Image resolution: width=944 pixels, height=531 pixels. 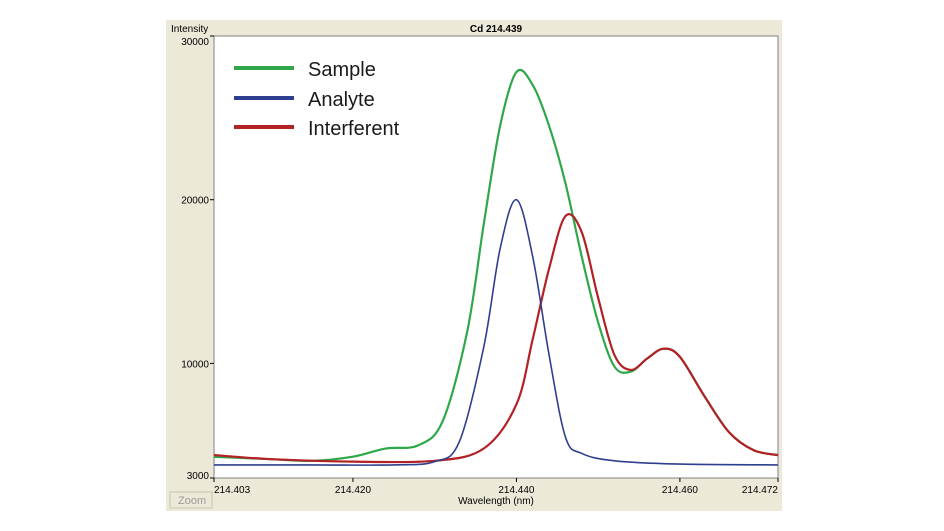 What do you see at coordinates (341, 100) in the screenshot?
I see `legend-label-analyte: Analyte` at bounding box center [341, 100].